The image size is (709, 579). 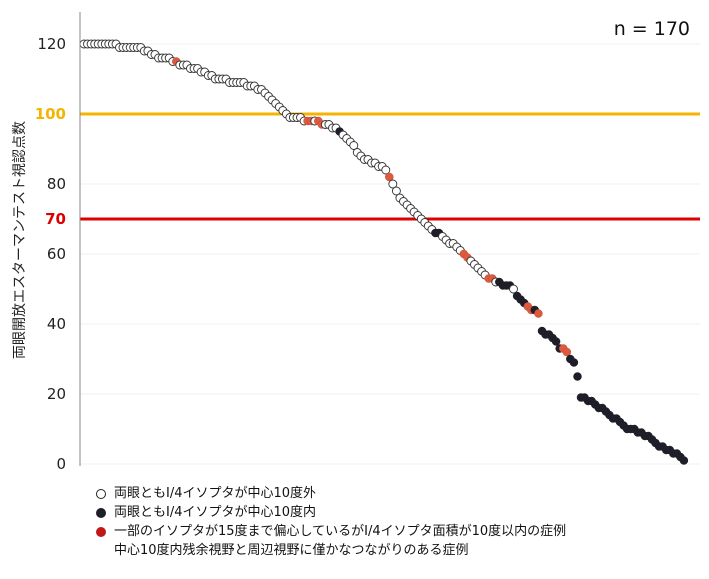 What do you see at coordinates (331, 512) in the screenshot?
I see `legend-item-inside-10deg: 両眼ともI/4イソプタが中心10度内` at bounding box center [331, 512].